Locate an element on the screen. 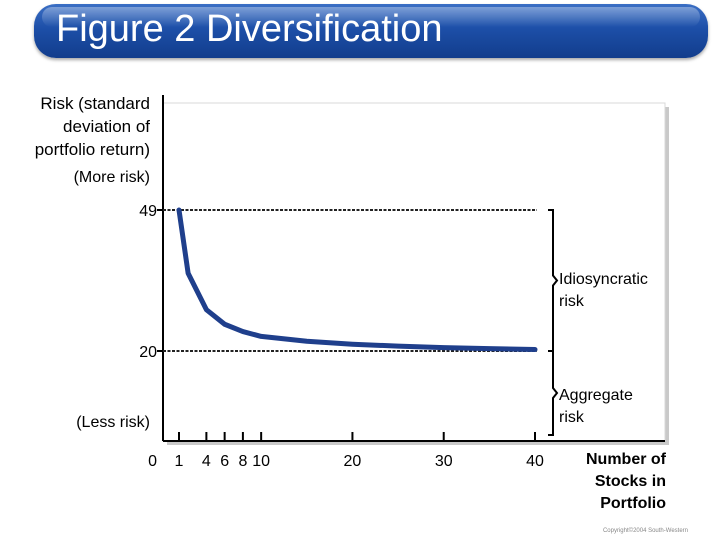 The image size is (720, 540). y-tick-label-49: 49 is located at coordinates (148, 211).